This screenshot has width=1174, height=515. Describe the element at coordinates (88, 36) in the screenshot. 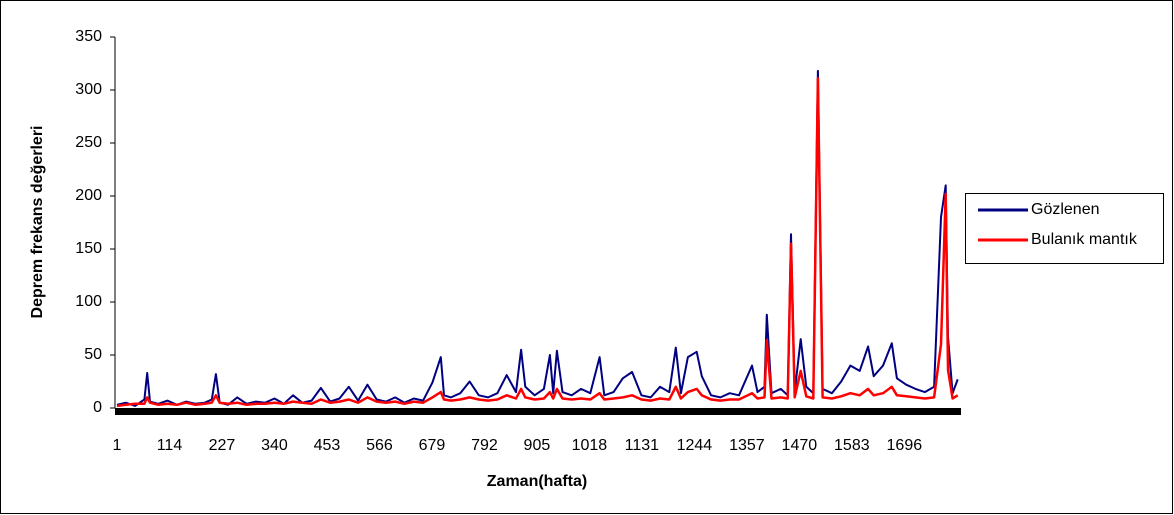

I see `y-tick-label: 350` at that location.